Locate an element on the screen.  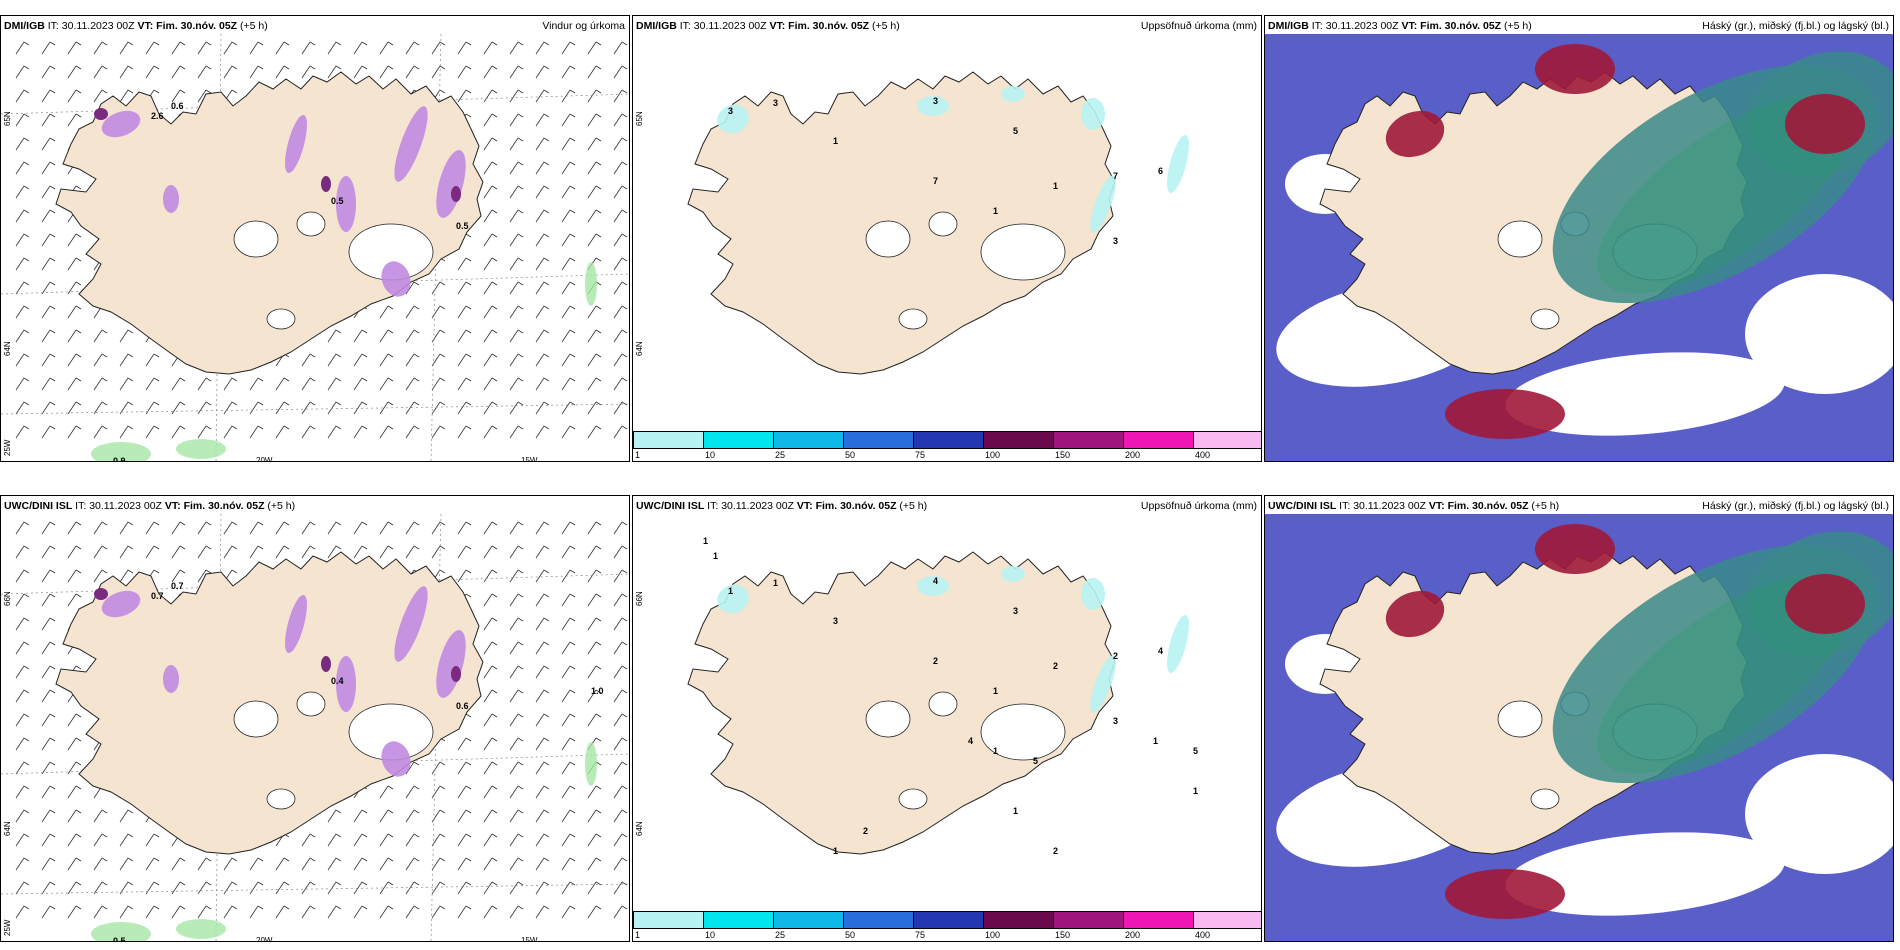
clear-sky is located at coordinates (1819, 814).